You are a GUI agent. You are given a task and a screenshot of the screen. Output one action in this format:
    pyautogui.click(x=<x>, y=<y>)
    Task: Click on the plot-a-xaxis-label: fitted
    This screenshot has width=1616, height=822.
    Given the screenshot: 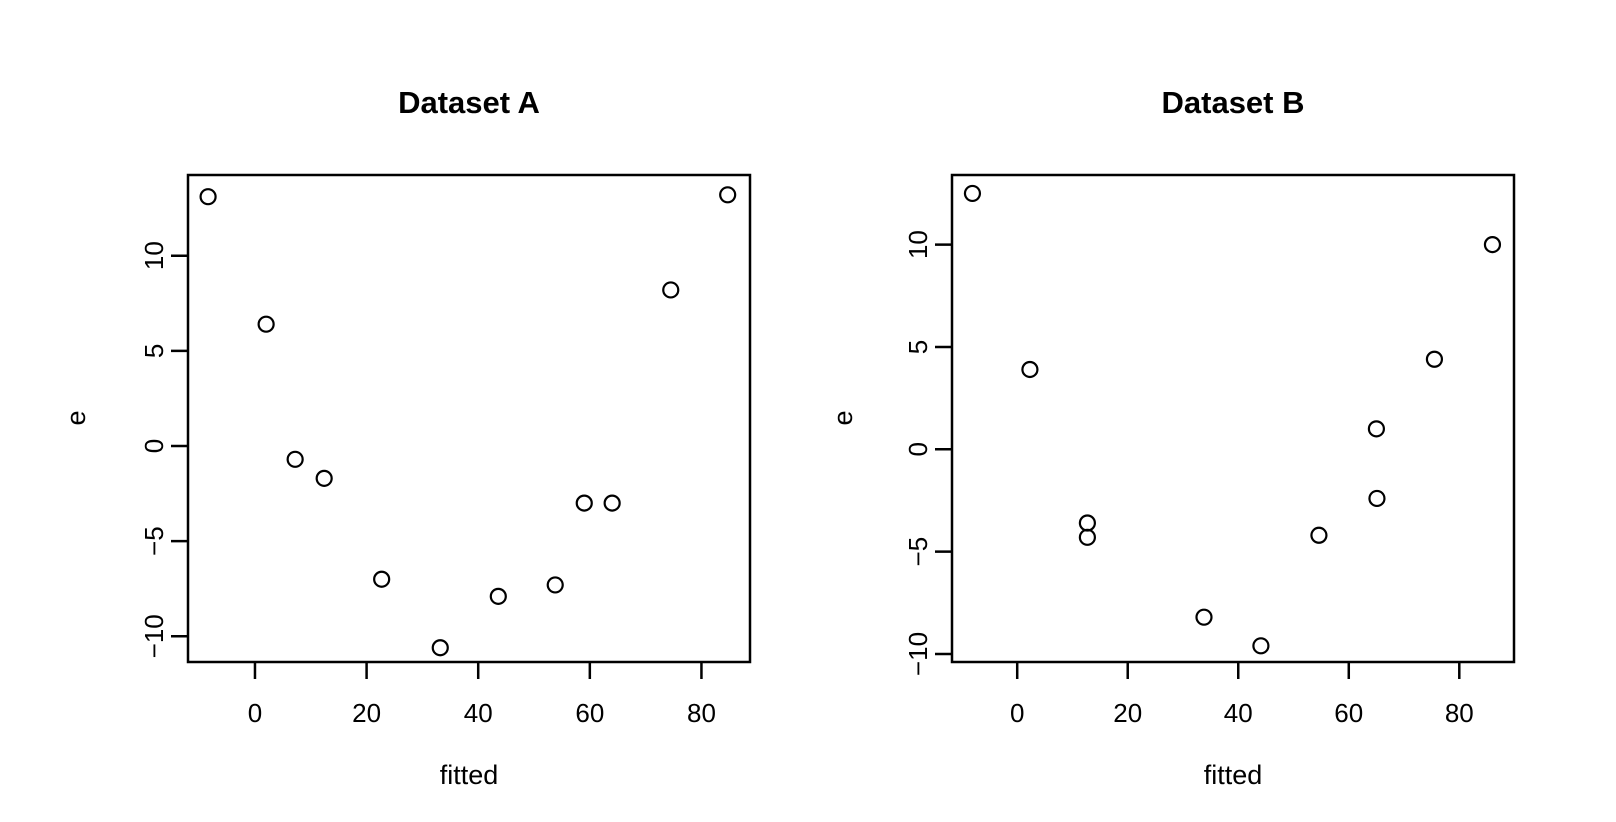 What is the action you would take?
    pyautogui.click(x=469, y=775)
    